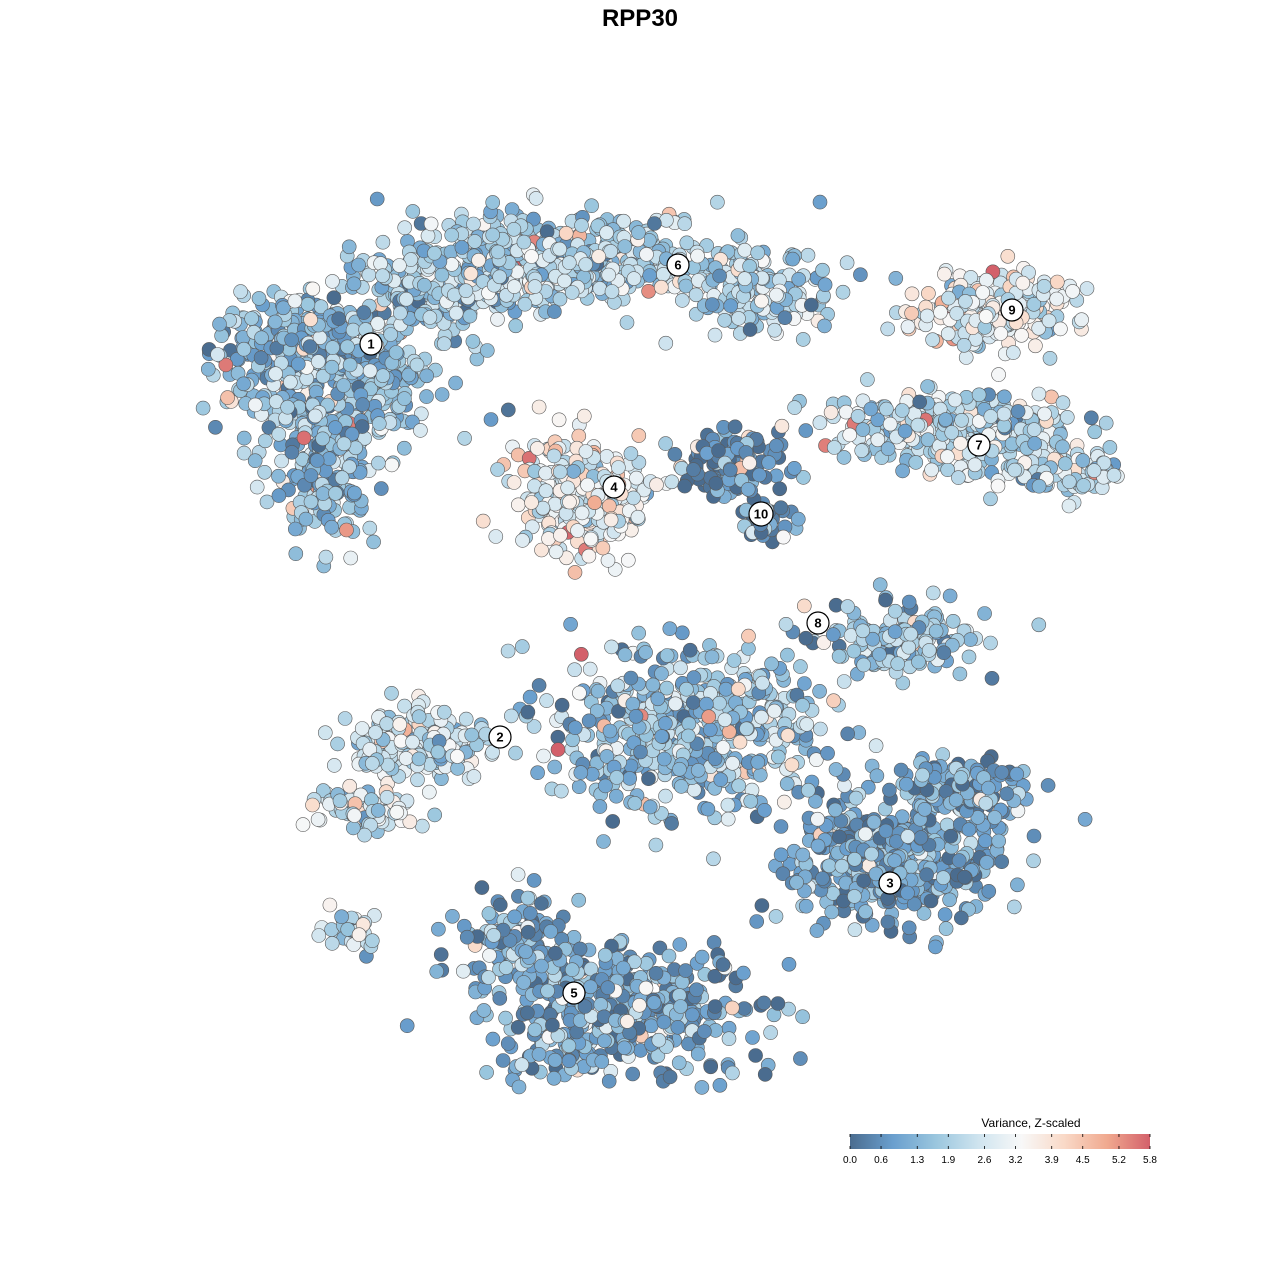  What do you see at coordinates (1030, 1123) in the screenshot?
I see `colorbar-title: Variance, Z-scaled` at bounding box center [1030, 1123].